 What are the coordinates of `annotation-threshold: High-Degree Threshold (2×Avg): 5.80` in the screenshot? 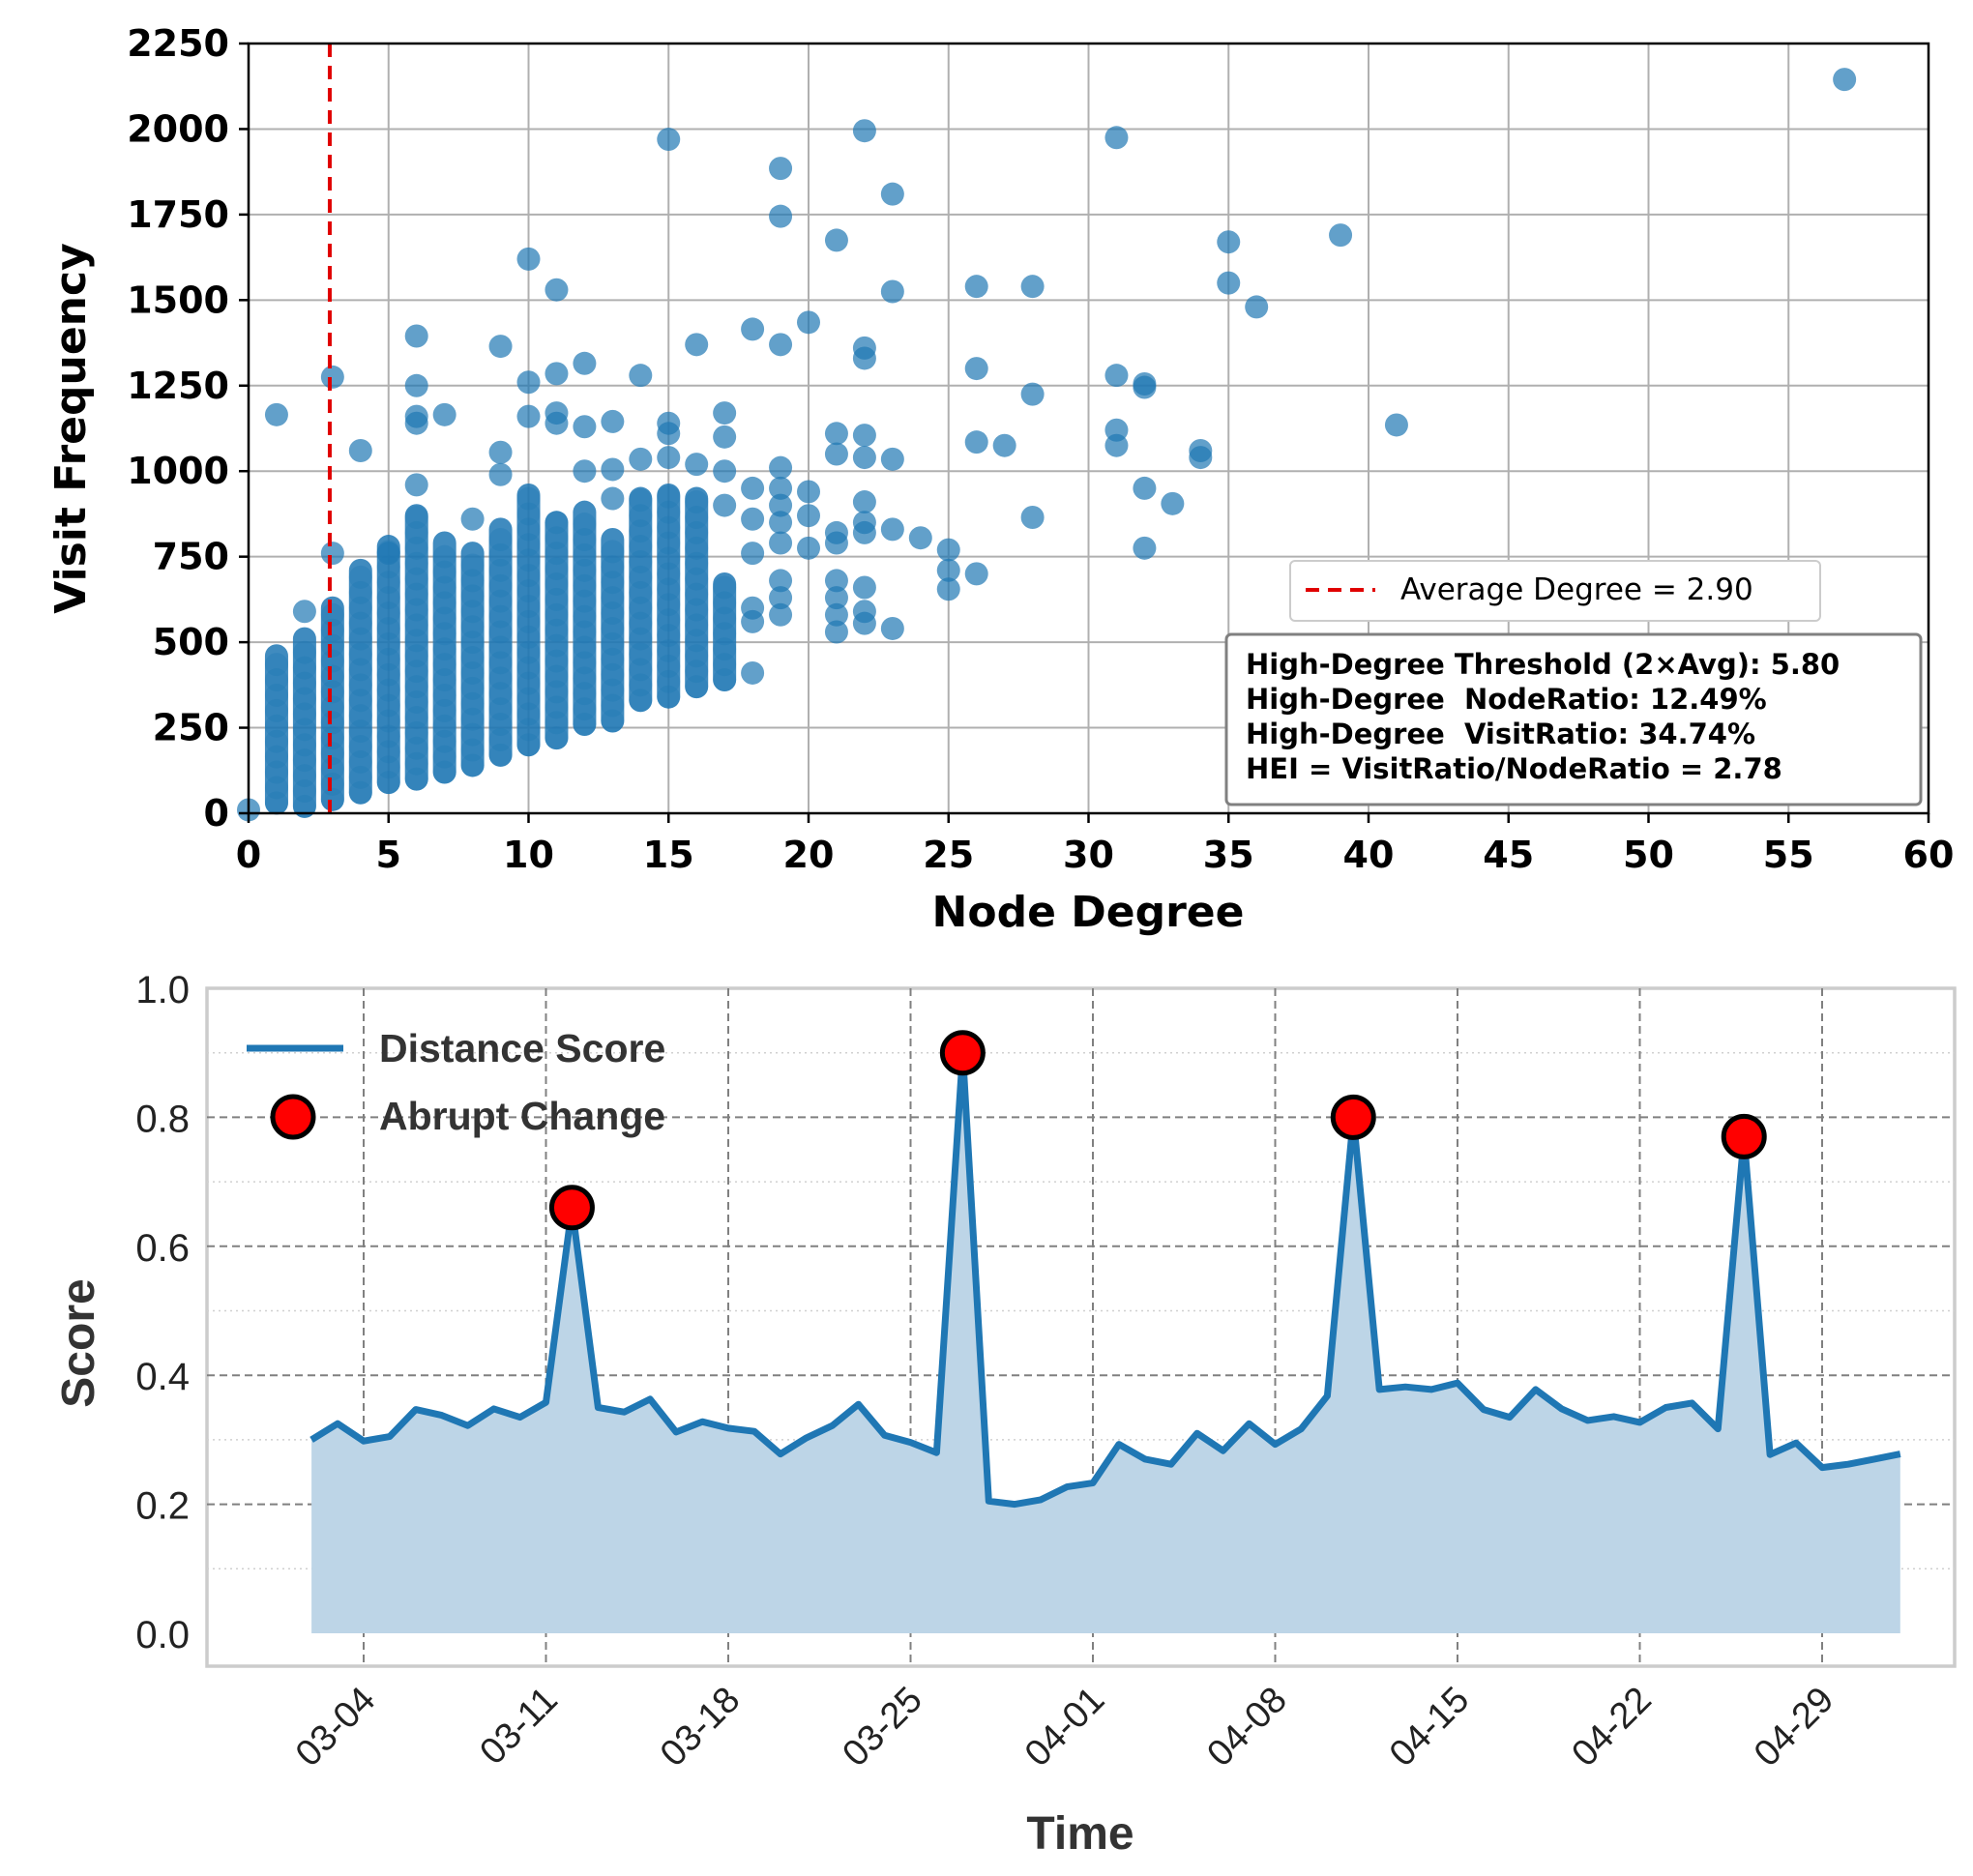 It's located at (1543, 664).